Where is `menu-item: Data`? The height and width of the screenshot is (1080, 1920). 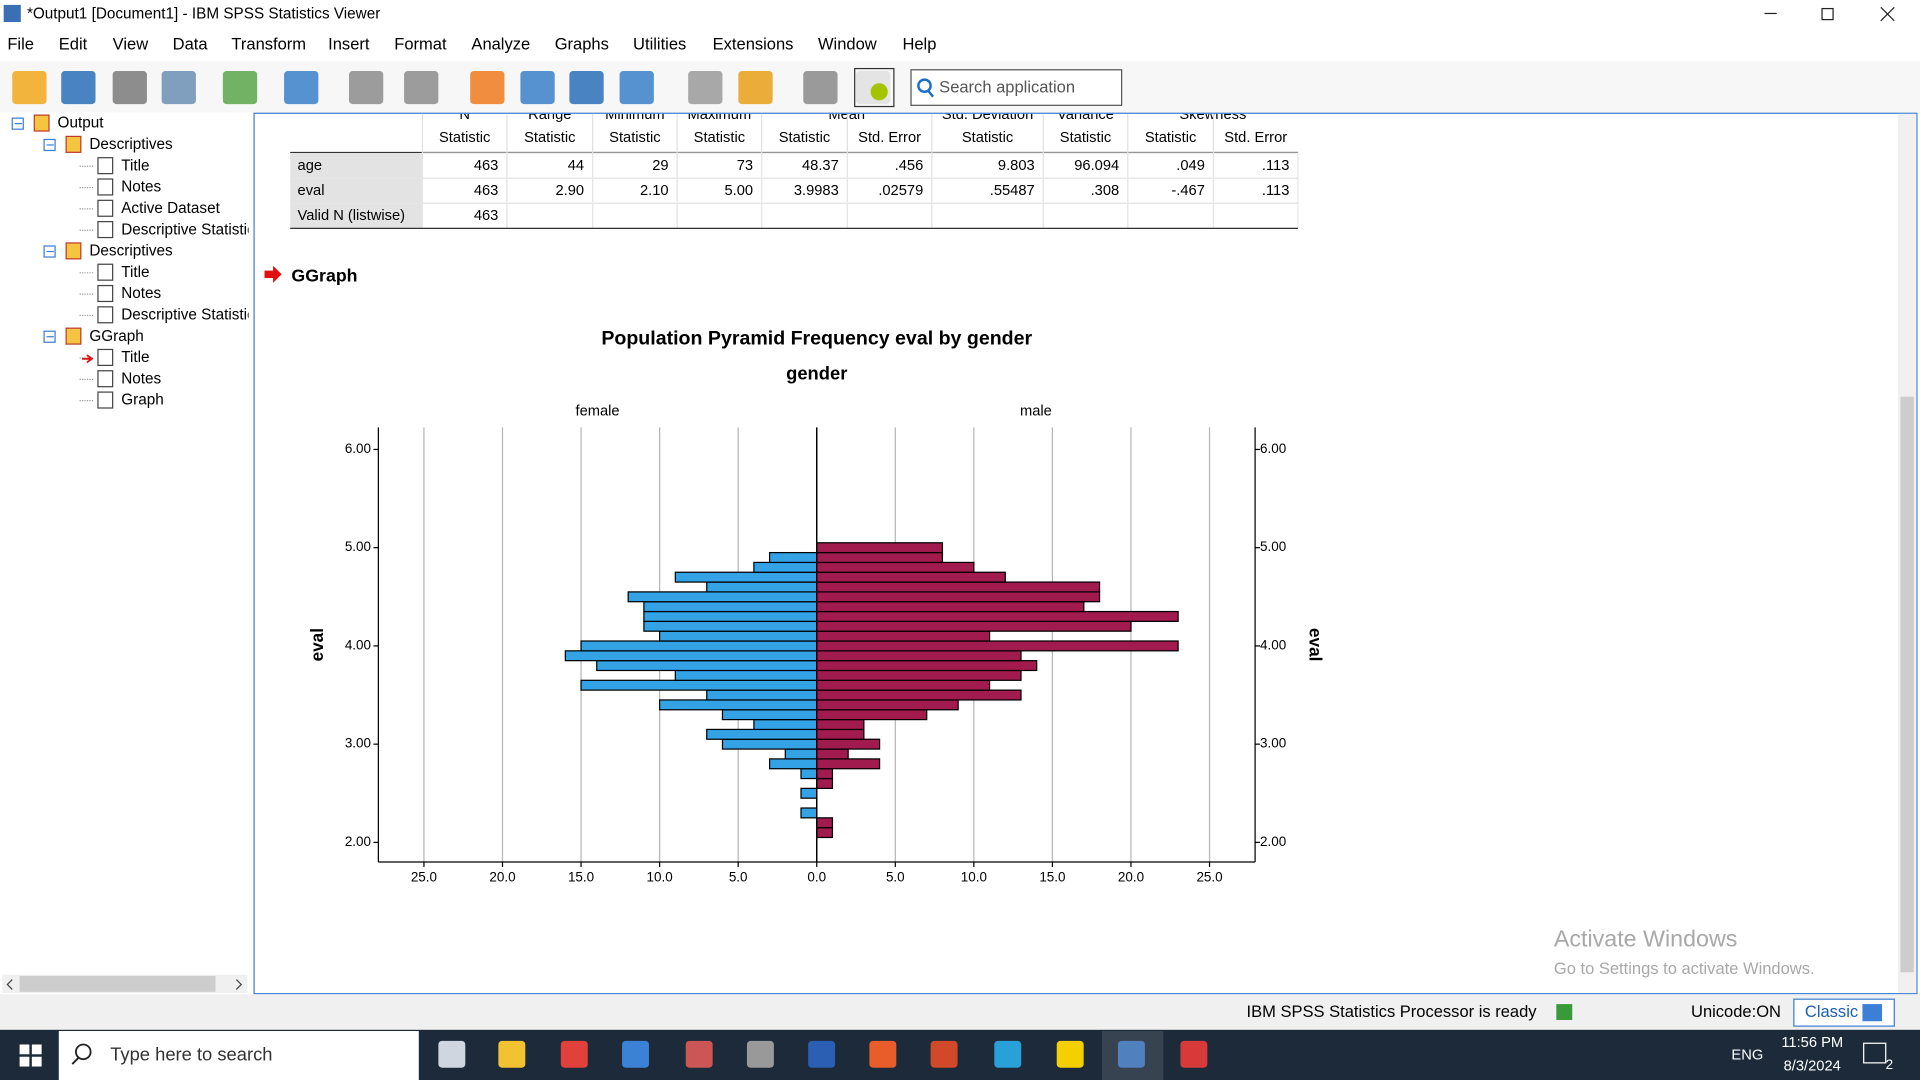 menu-item: Data is located at coordinates (191, 44).